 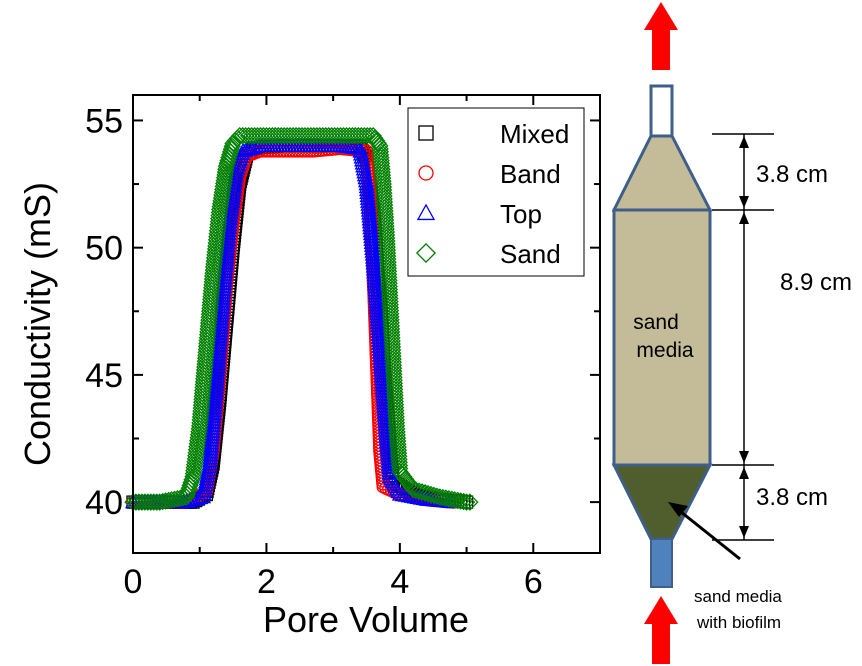 I want to click on inlet-tube, so click(x=661, y=563).